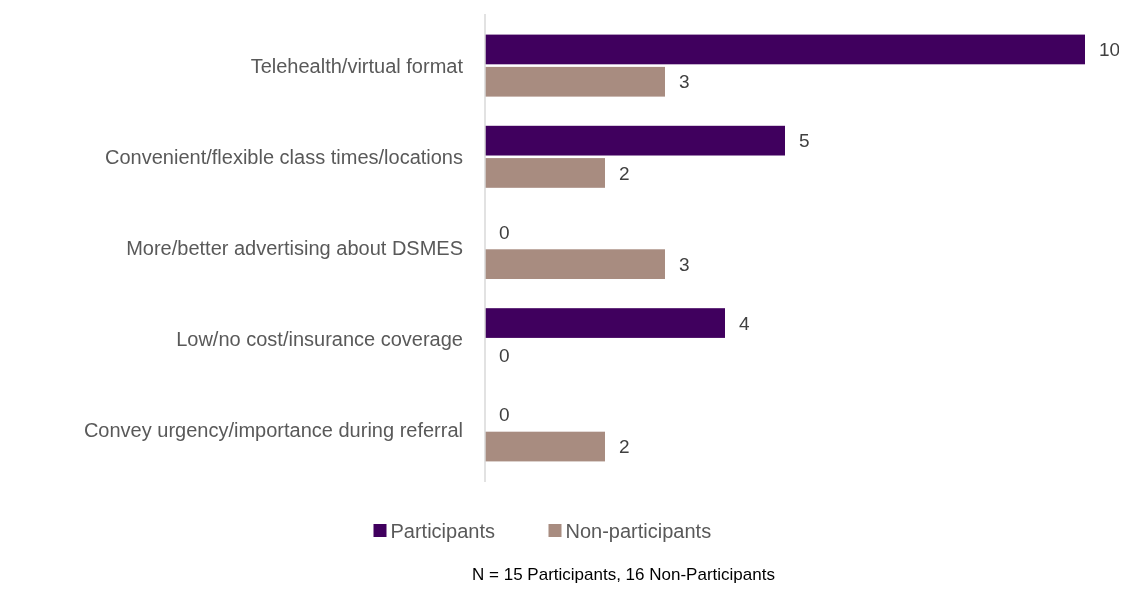 Image resolution: width=1131 pixels, height=600 pixels. What do you see at coordinates (273, 430) in the screenshot?
I see `y-tick-label: Convey urgency/importance during referral` at bounding box center [273, 430].